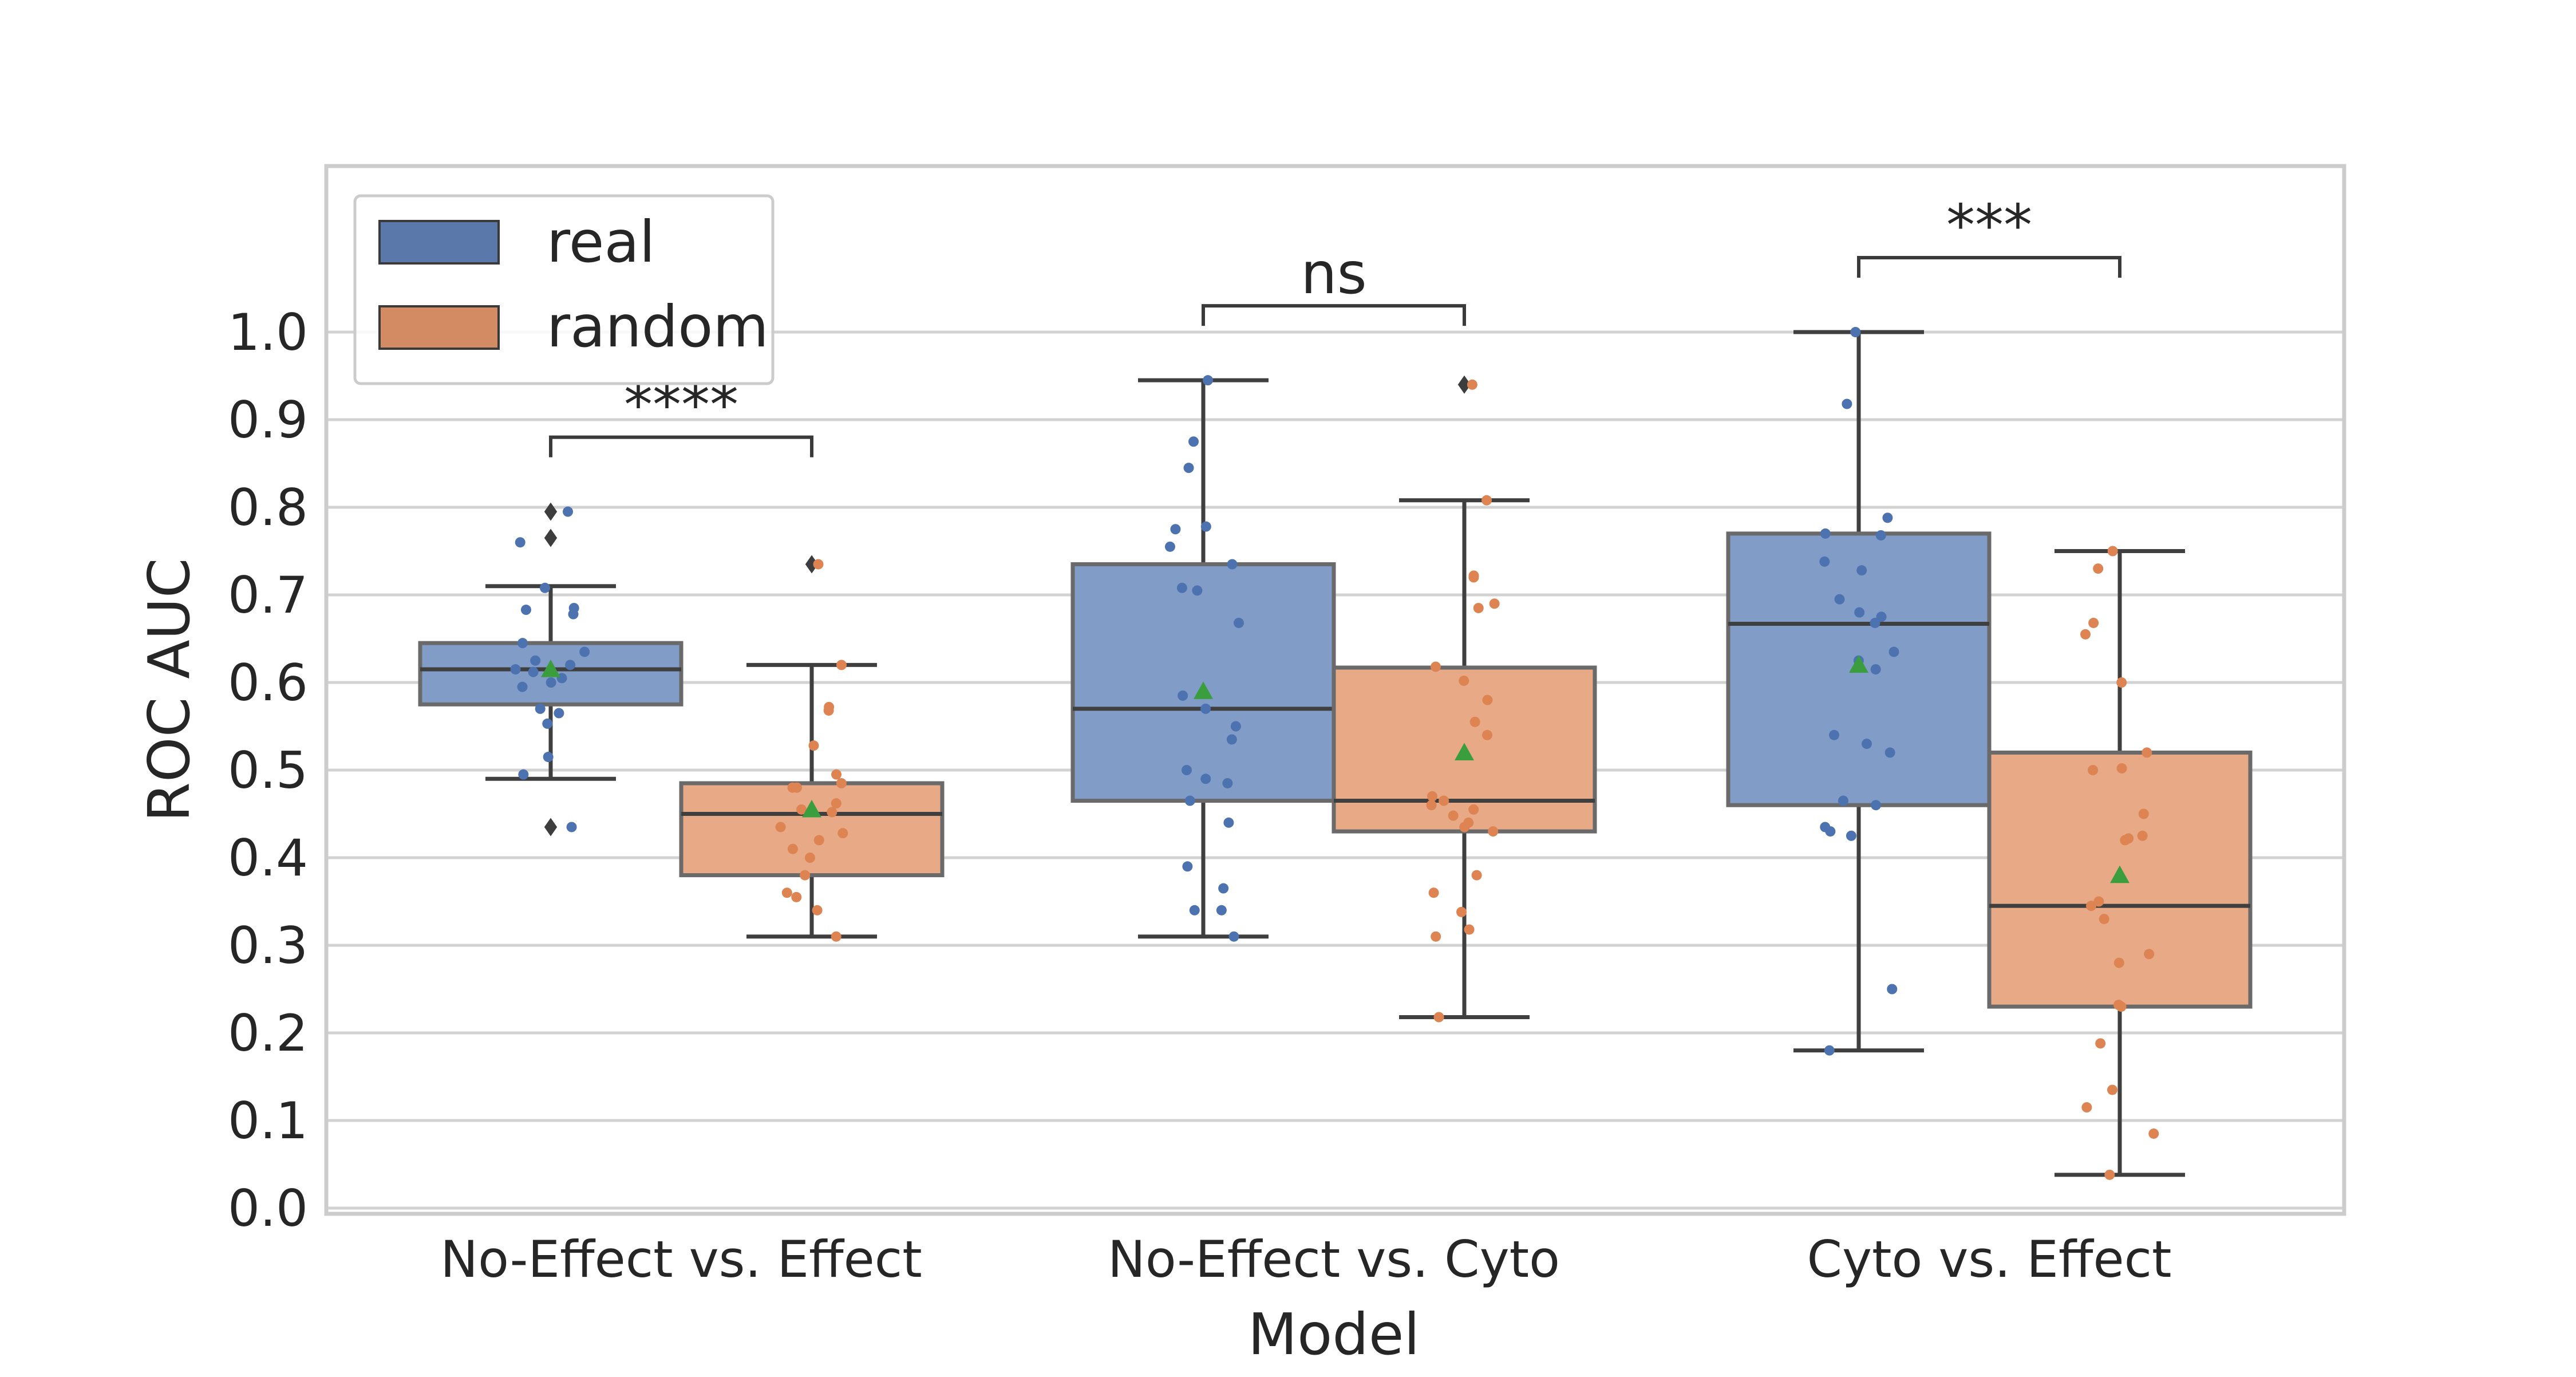 The image size is (2576, 1377). Describe the element at coordinates (268, 857) in the screenshot. I see `y-tick-label: 0.4` at that location.